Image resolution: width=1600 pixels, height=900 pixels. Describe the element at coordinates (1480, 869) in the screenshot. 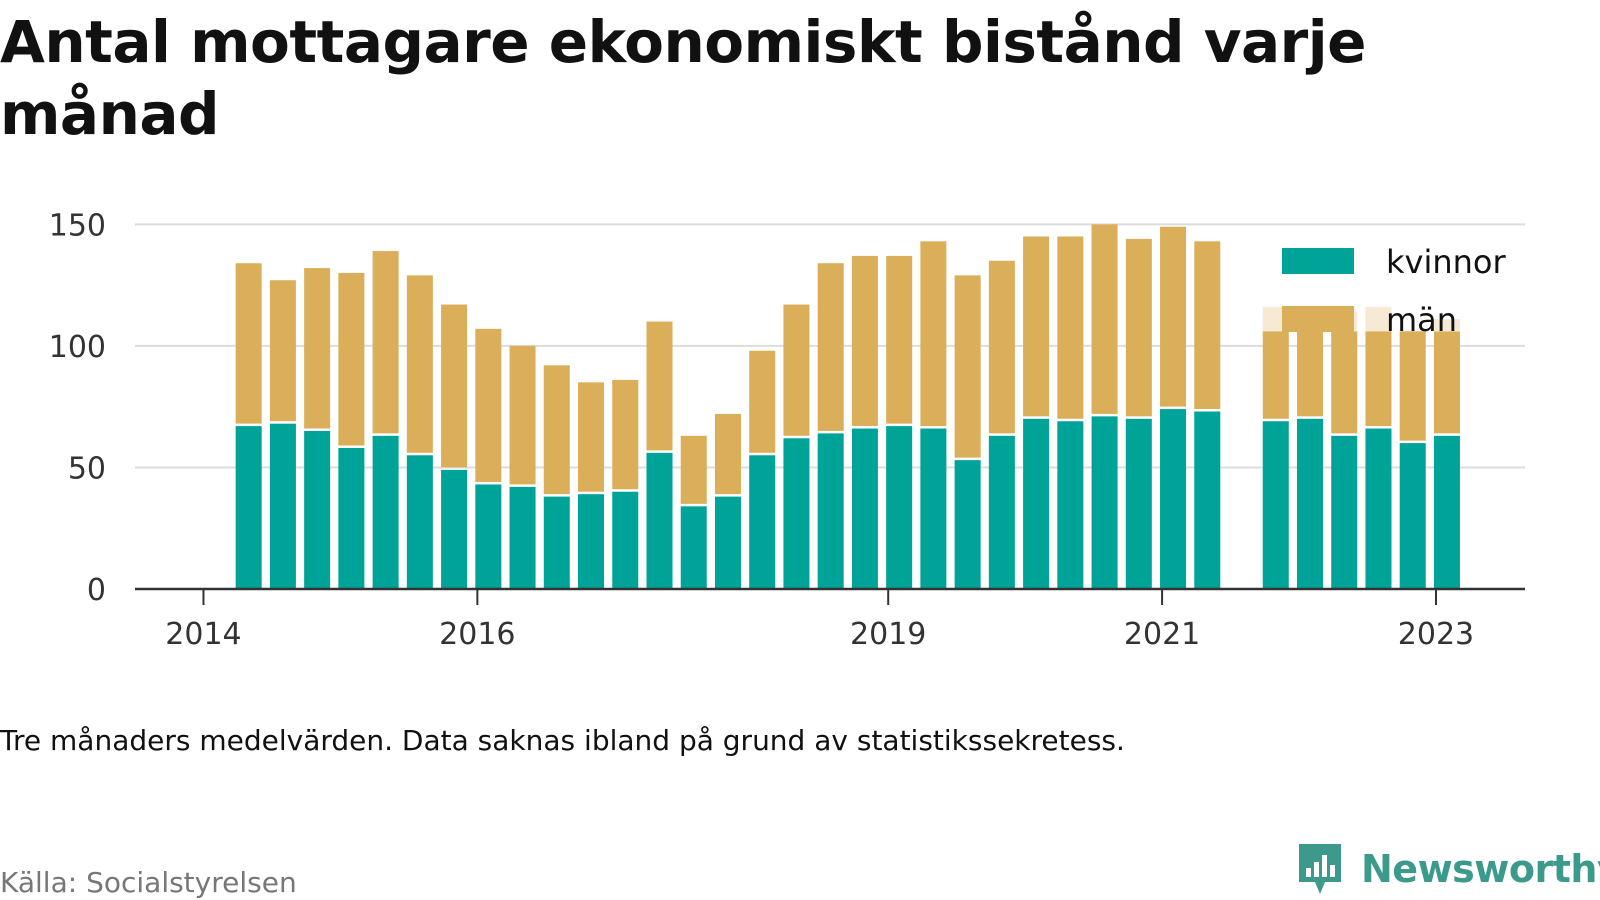

I see `brand-name: Newsworthy` at that location.